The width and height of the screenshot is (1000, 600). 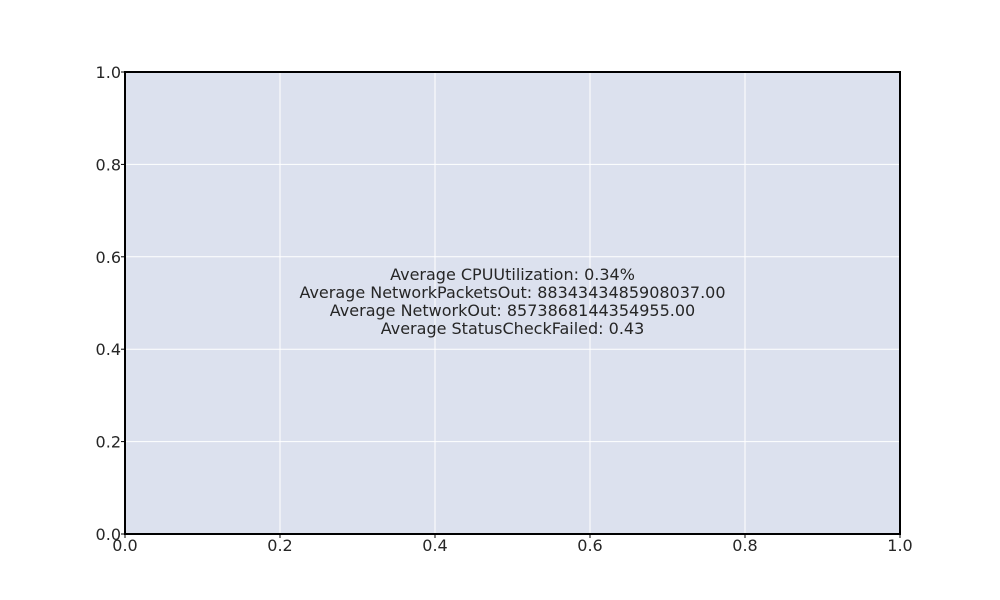 I want to click on x-tick-label: 1.0, so click(x=899, y=545).